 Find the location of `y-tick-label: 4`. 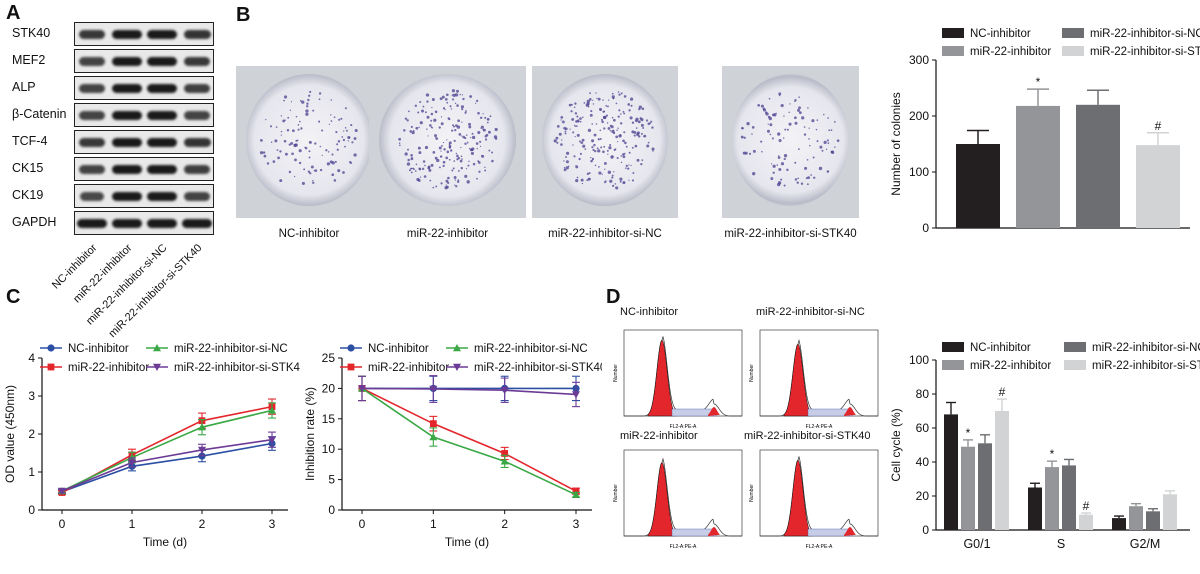

y-tick-label: 4 is located at coordinates (31, 358).